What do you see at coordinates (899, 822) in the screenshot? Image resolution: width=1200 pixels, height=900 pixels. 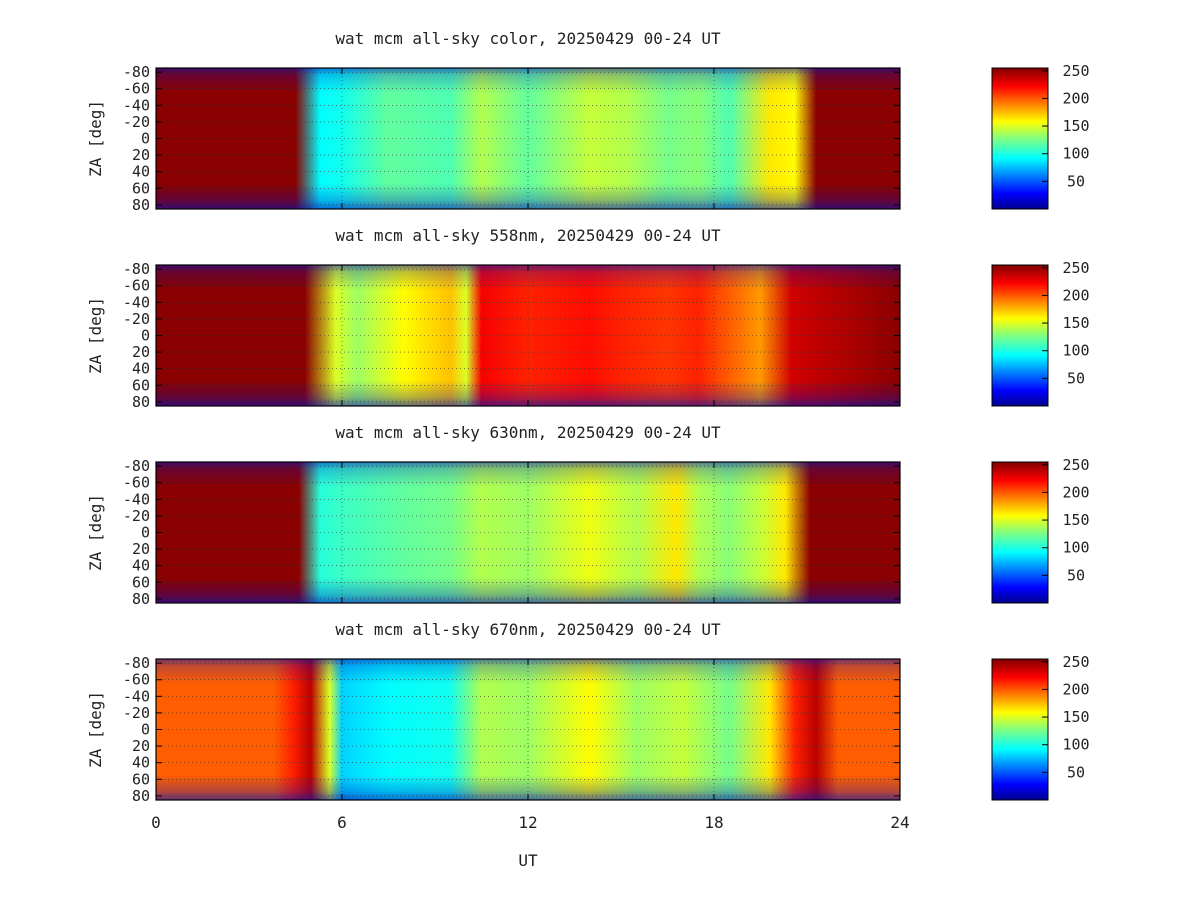 I see `x-tick-label: 24` at bounding box center [899, 822].